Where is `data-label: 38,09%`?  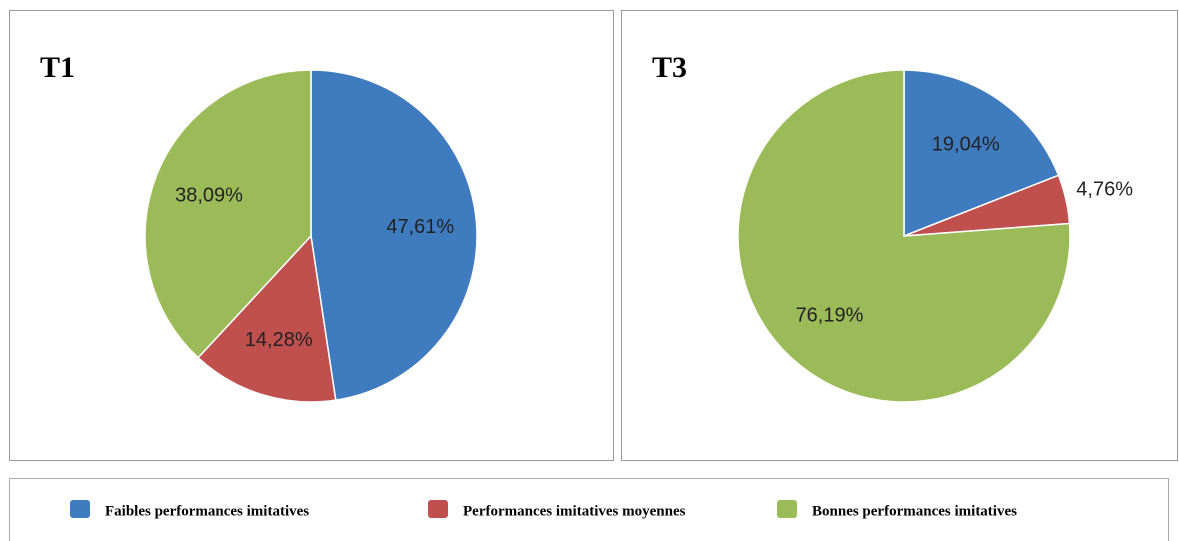
data-label: 38,09% is located at coordinates (209, 195).